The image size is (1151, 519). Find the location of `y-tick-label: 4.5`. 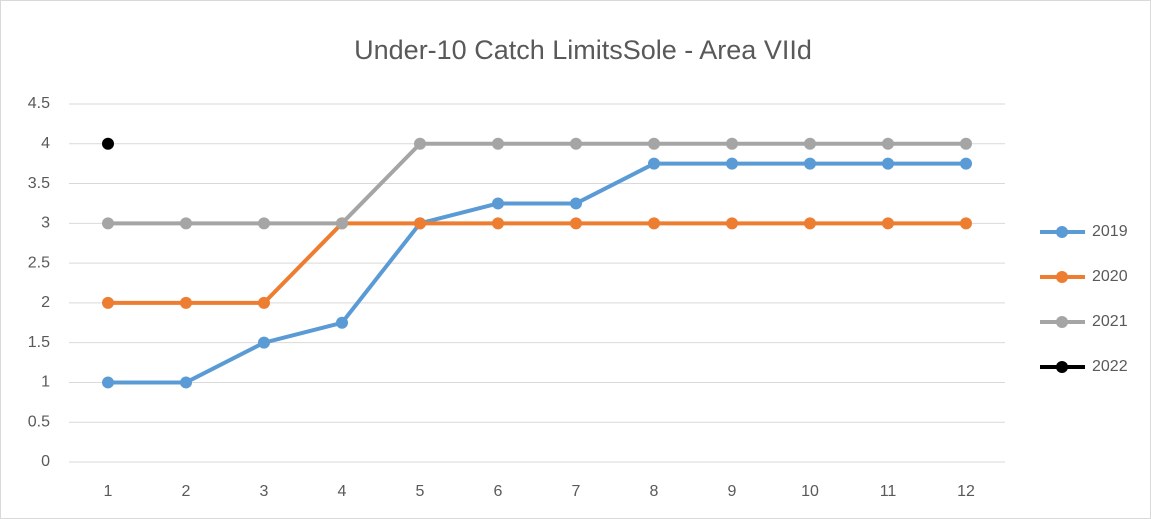

y-tick-label: 4.5 is located at coordinates (39, 103).